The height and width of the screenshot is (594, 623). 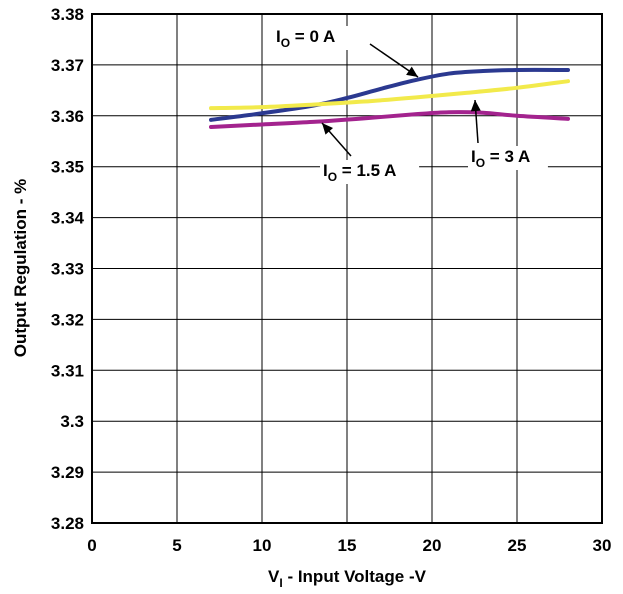 I want to click on y-tick-label: 3.3, so click(x=72, y=421).